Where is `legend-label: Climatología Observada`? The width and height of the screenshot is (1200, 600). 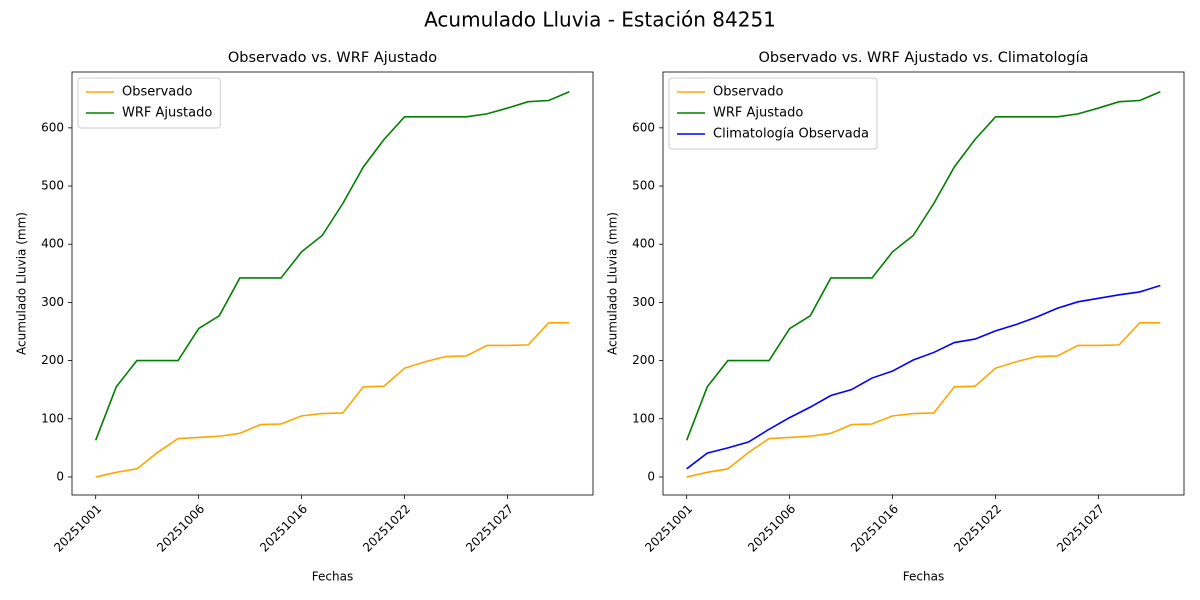 legend-label: Climatología Observada is located at coordinates (791, 134).